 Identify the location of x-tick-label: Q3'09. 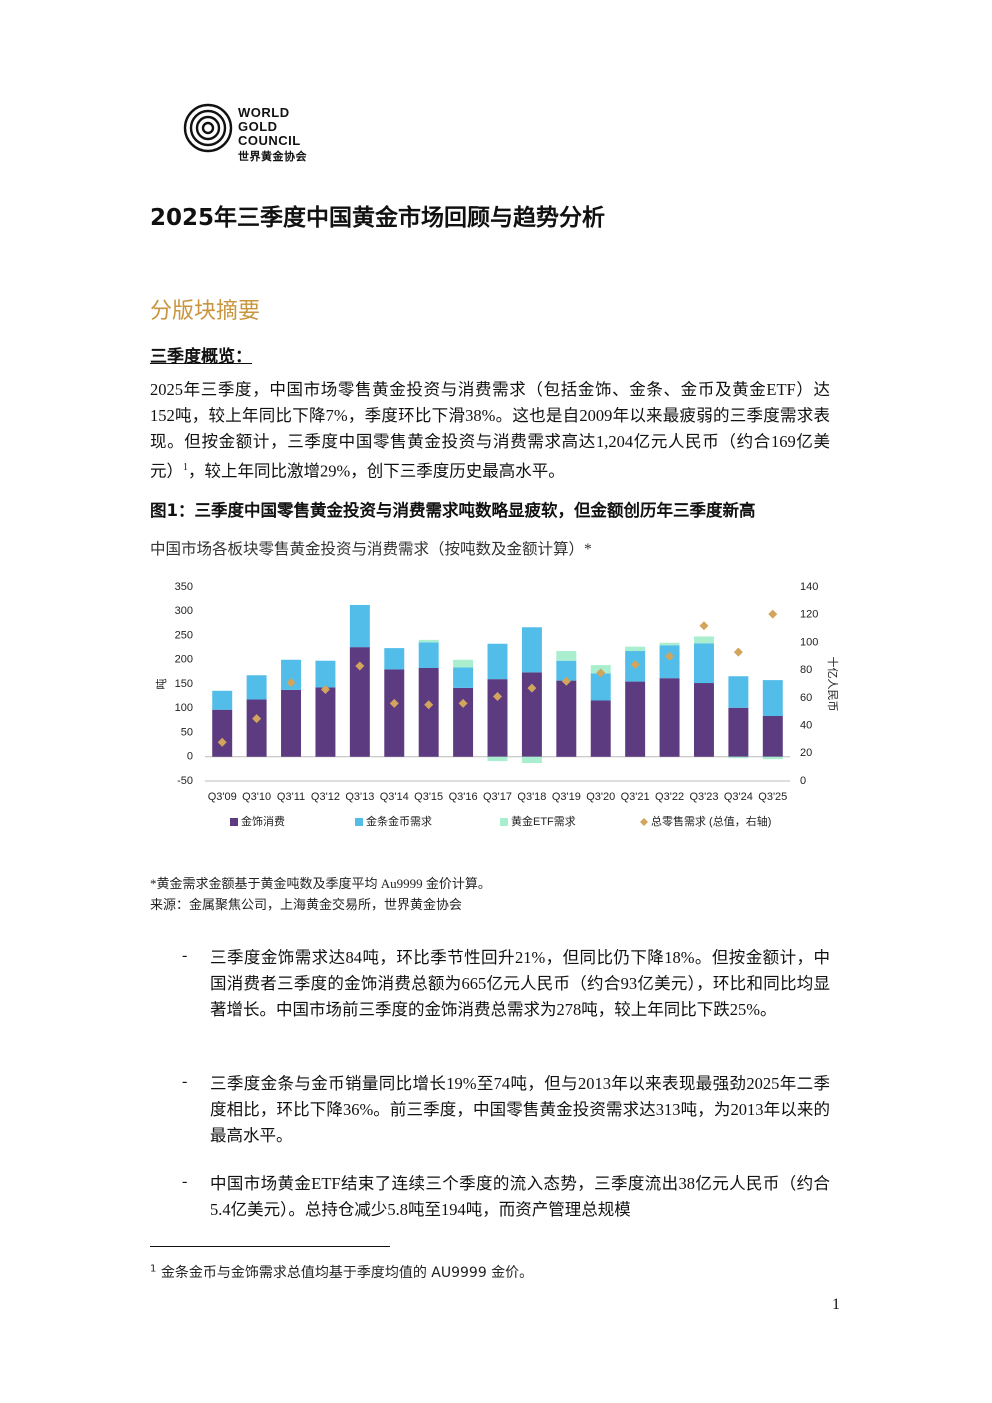
(222, 797).